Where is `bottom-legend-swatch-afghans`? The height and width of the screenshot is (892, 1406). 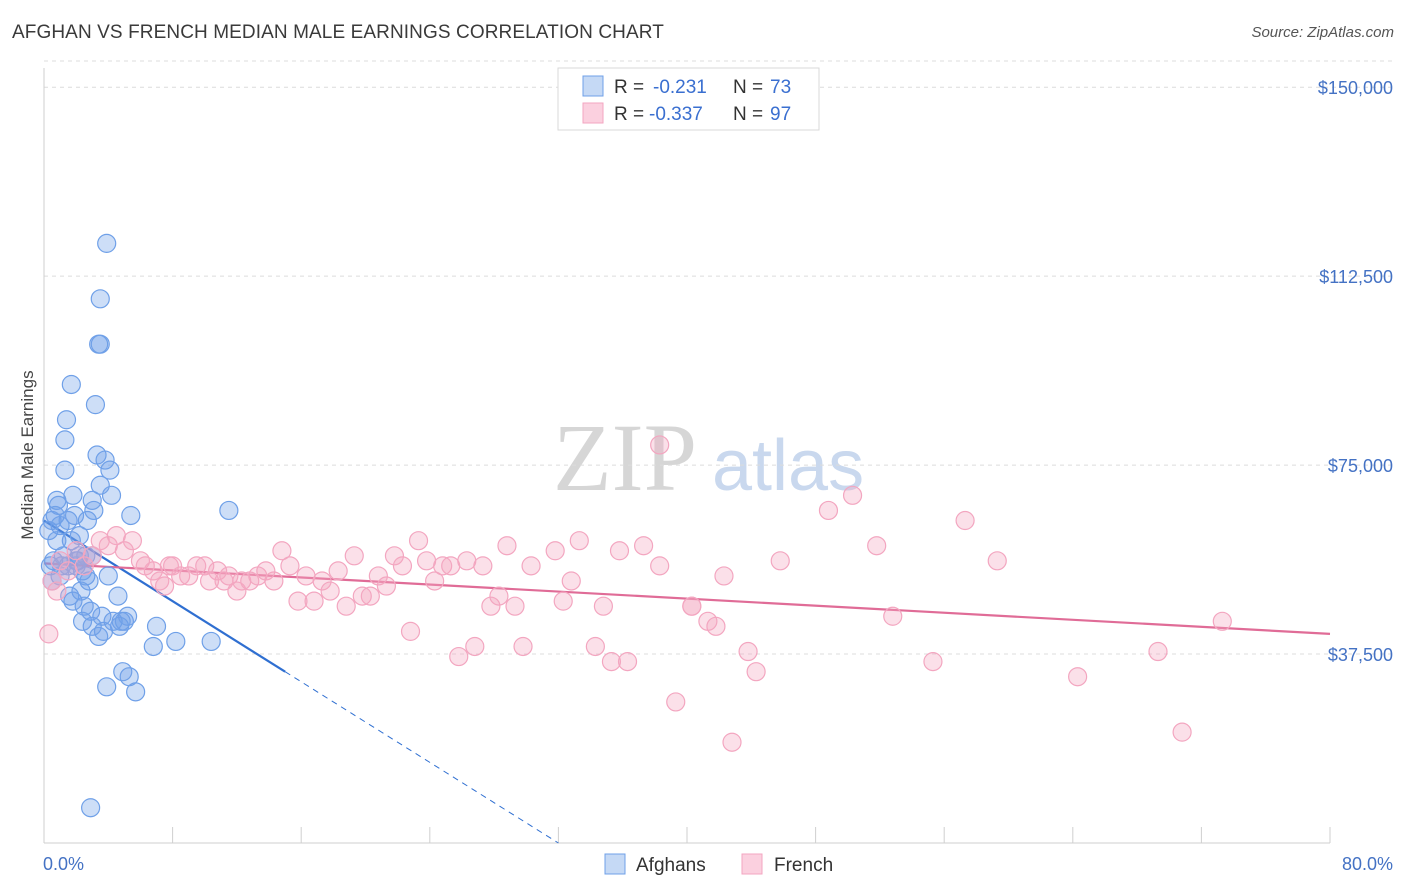
bottom-legend-swatch-afghans is located at coordinates (615, 864).